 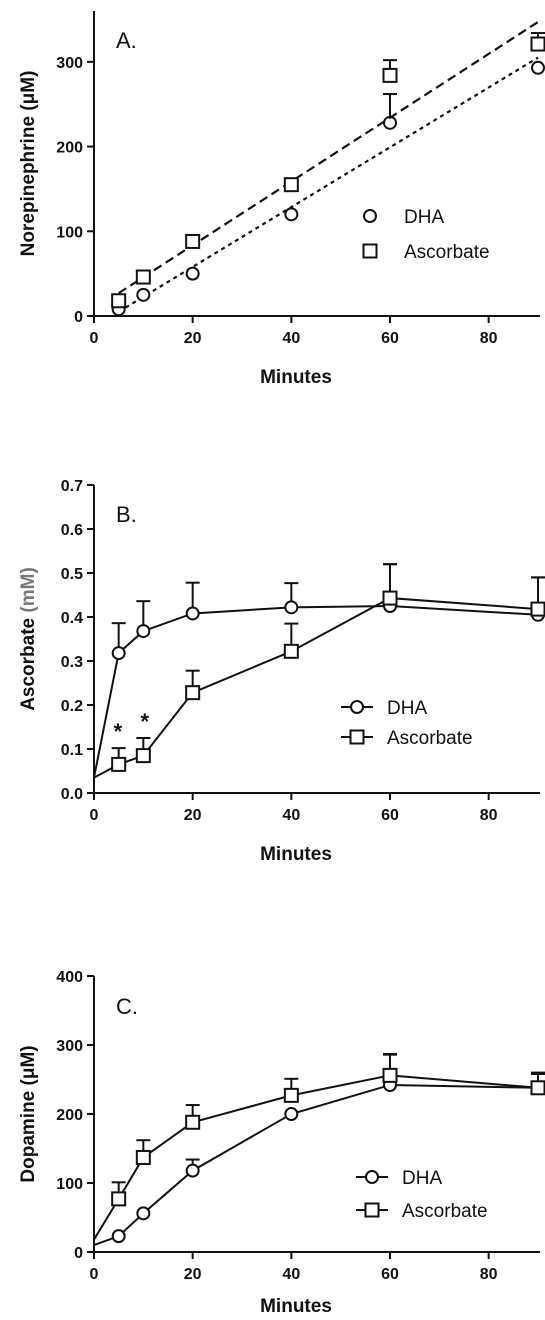 I want to click on panel-label: C., so click(x=127, y=1006).